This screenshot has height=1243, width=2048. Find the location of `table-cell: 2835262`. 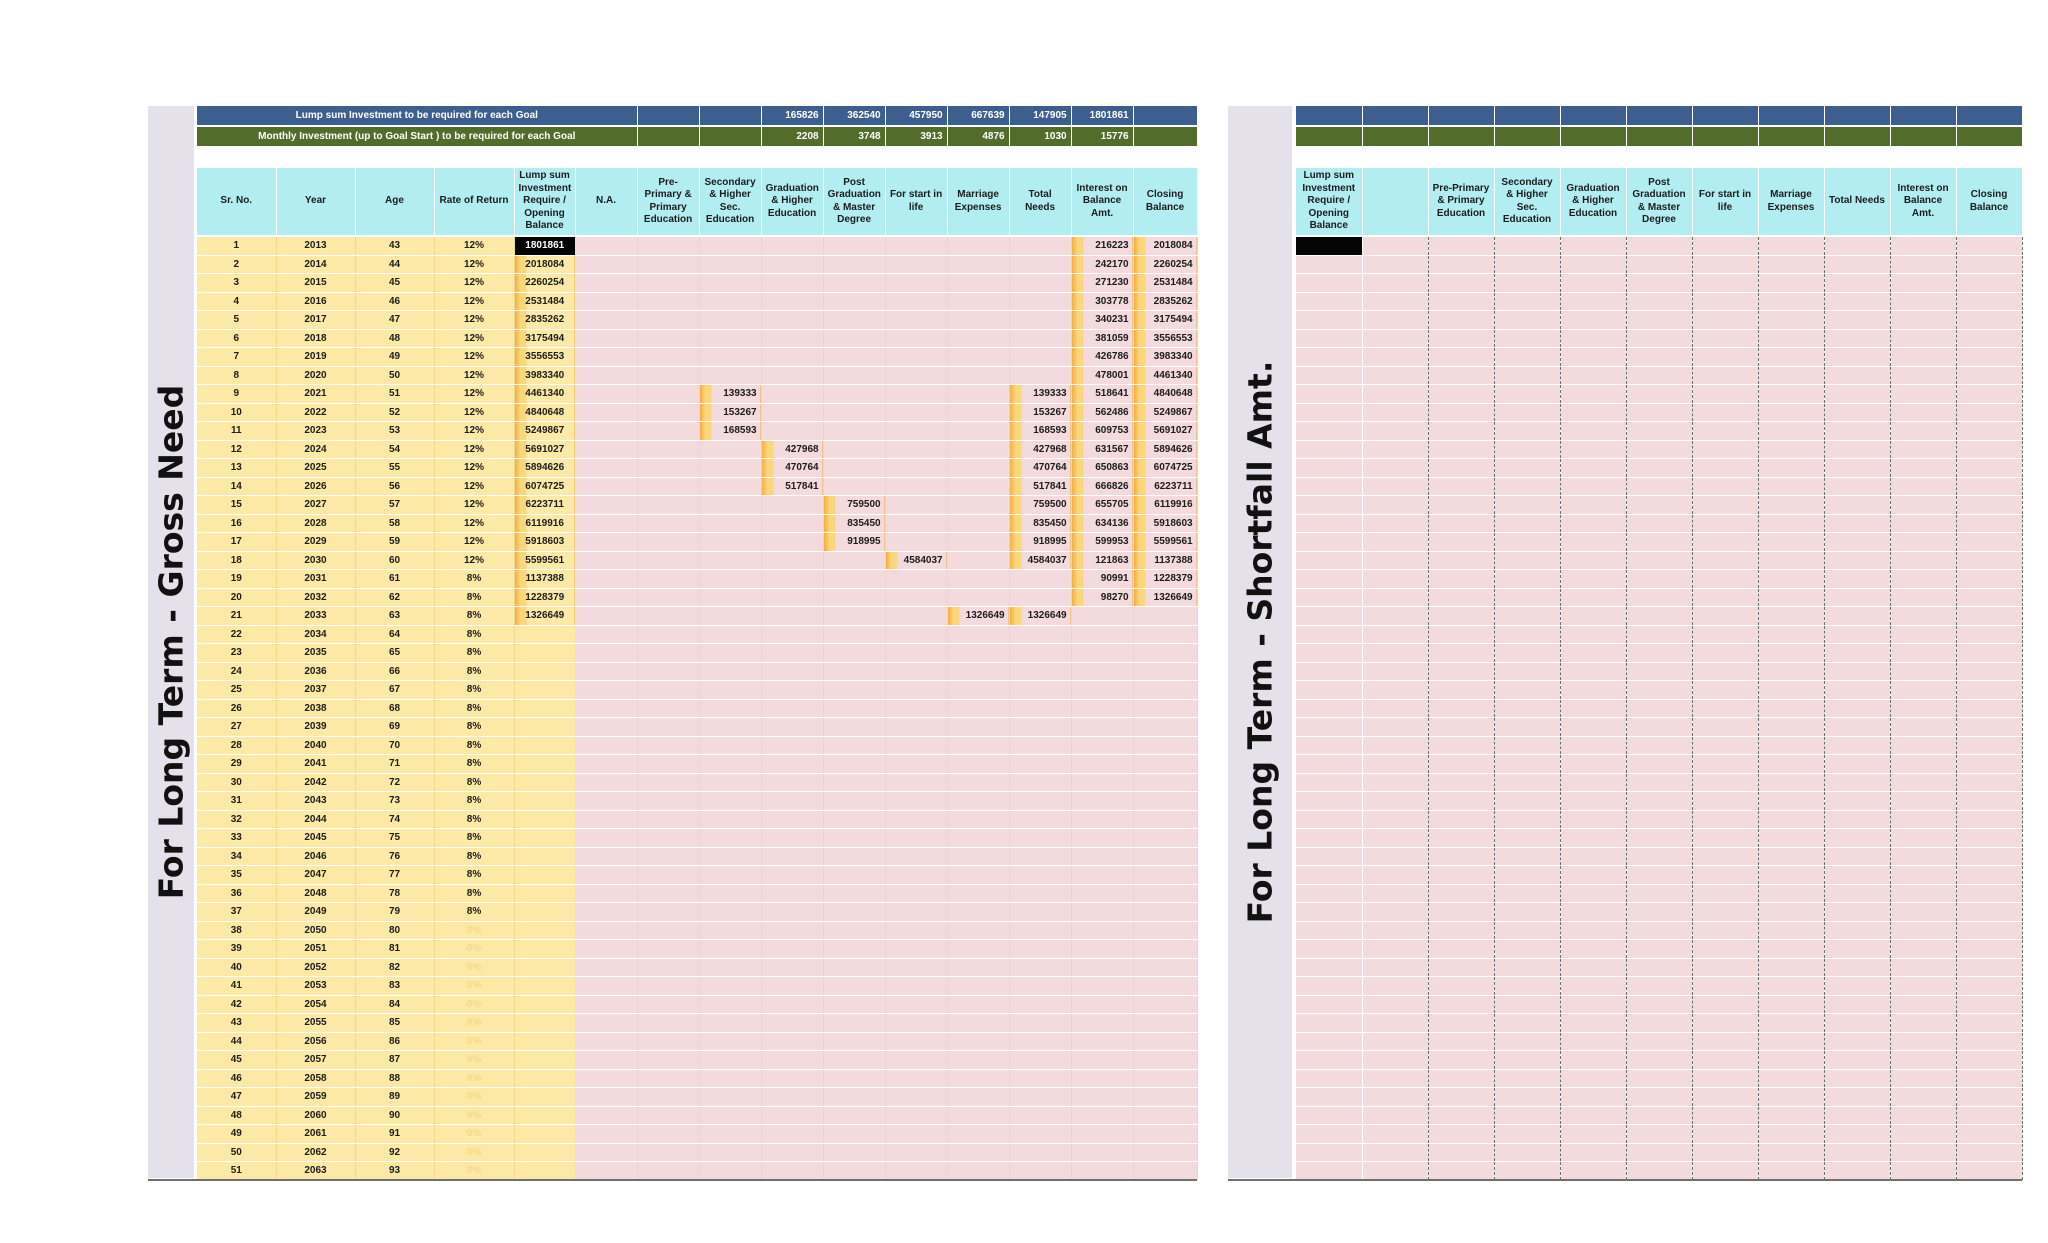

table-cell: 2835262 is located at coordinates (544, 320).